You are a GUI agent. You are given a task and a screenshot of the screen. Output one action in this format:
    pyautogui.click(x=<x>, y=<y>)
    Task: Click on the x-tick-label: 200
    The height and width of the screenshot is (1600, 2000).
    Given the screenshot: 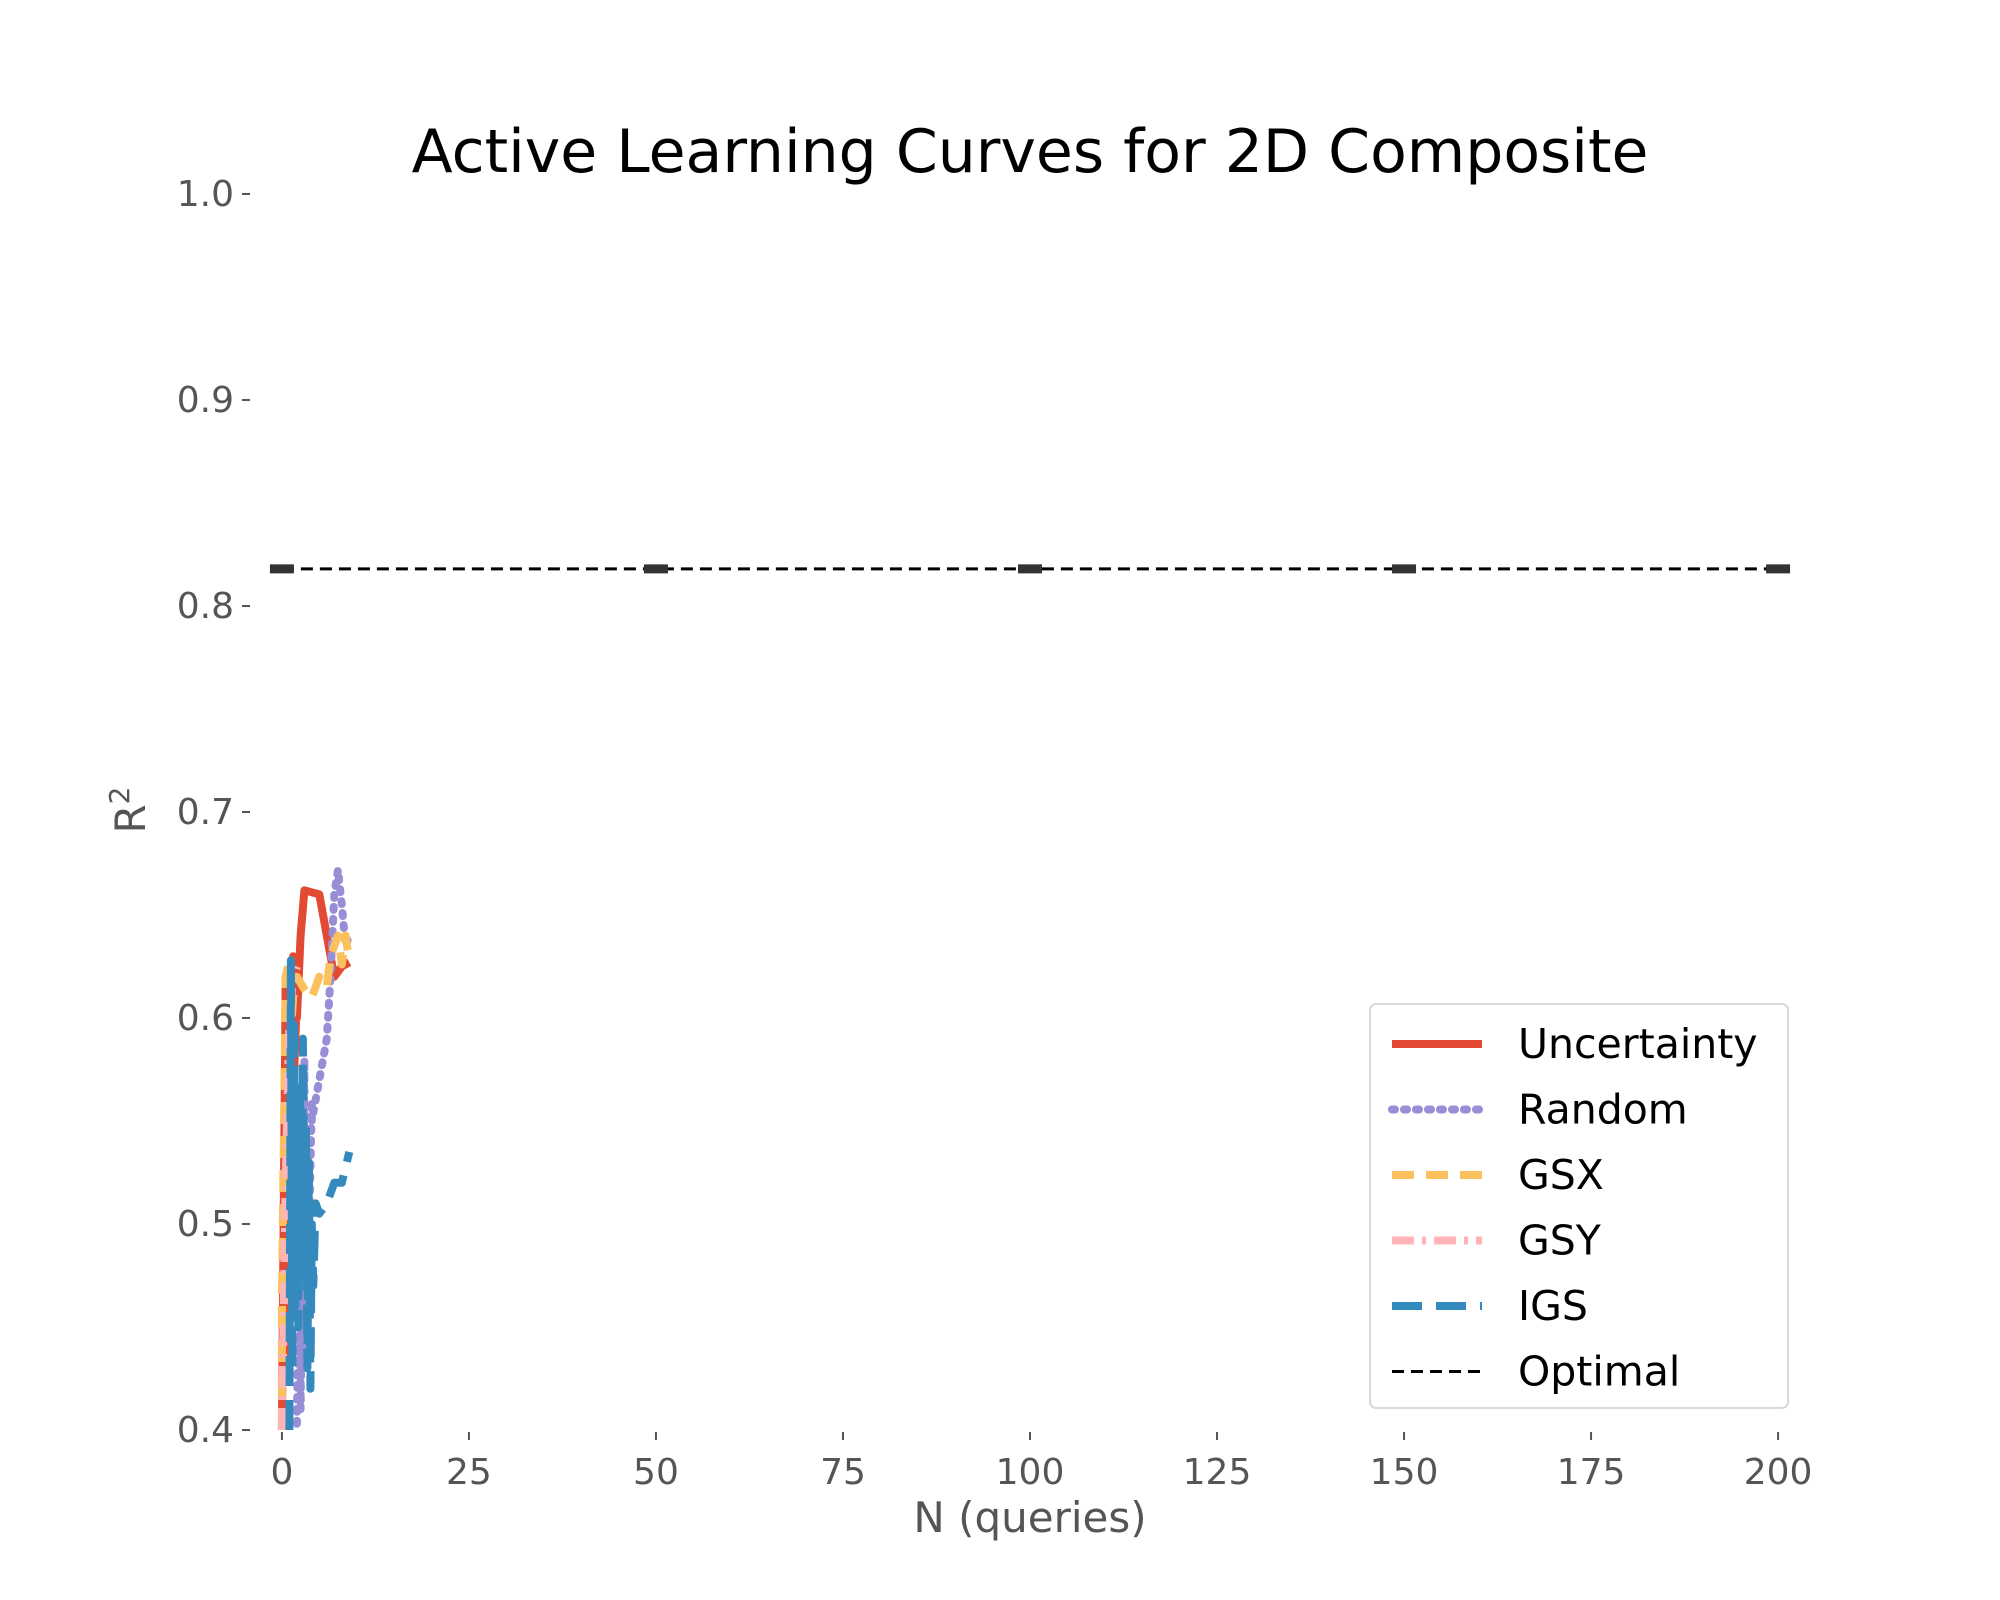 What is the action you would take?
    pyautogui.click(x=1778, y=1472)
    